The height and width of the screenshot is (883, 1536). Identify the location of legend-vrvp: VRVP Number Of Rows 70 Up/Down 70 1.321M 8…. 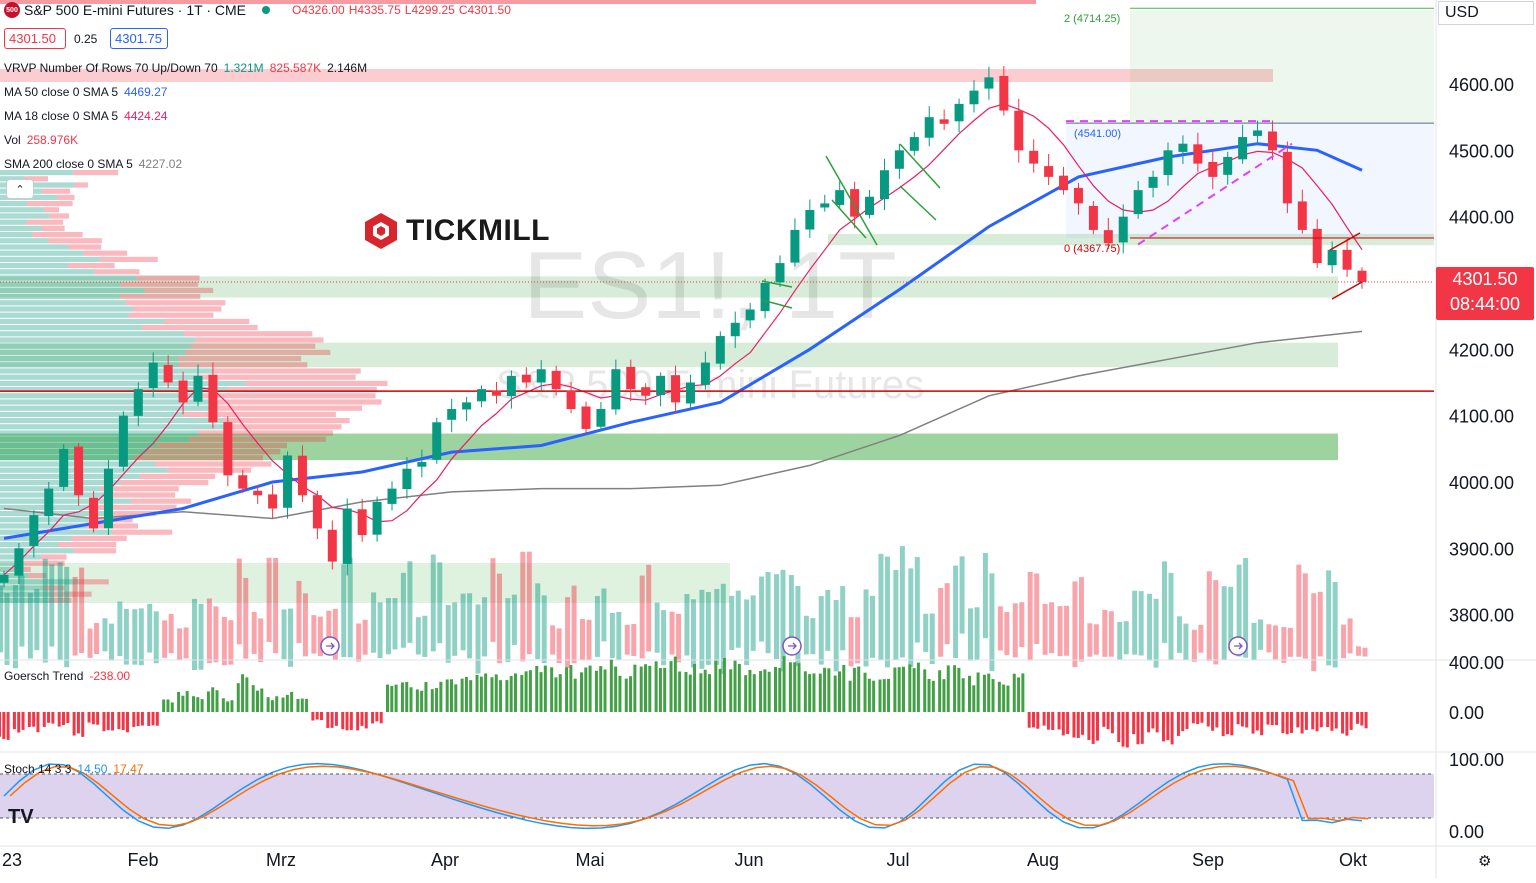
(185, 68).